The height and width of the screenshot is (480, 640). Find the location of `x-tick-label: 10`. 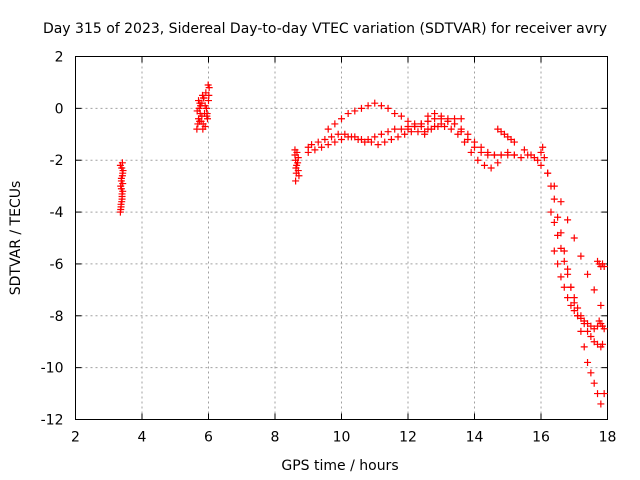

x-tick-label: 10 is located at coordinates (342, 438).